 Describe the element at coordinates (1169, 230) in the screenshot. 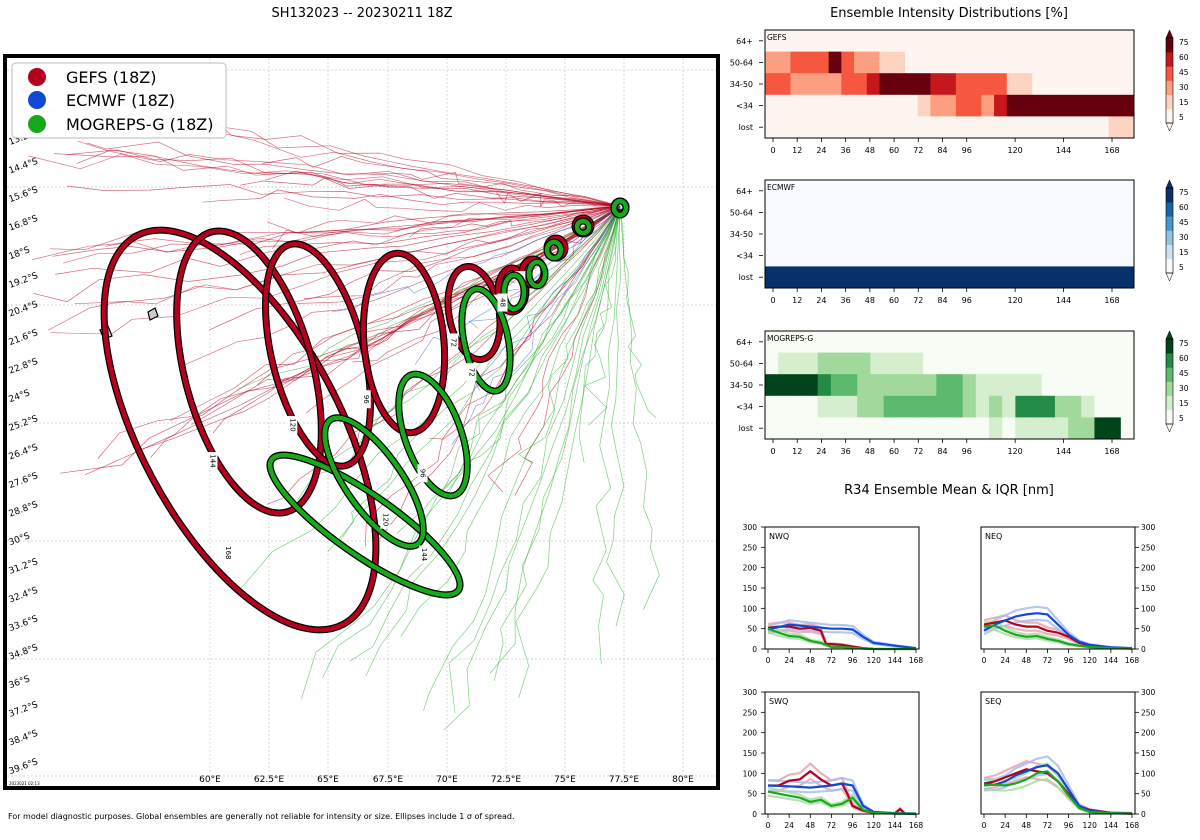

I see `colorbar-frame` at that location.